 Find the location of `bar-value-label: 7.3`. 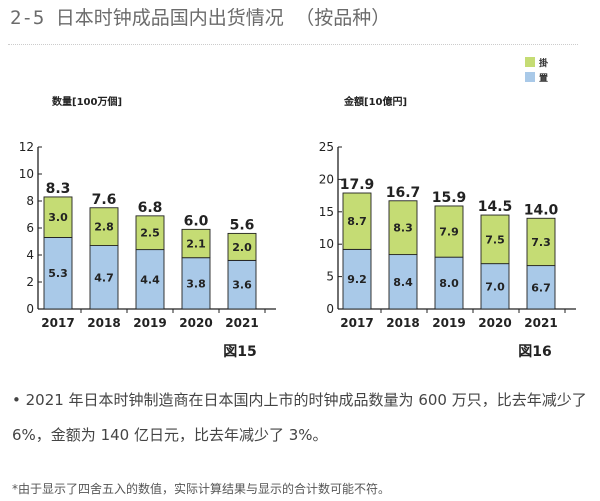

bar-value-label: 7.3 is located at coordinates (541, 242).